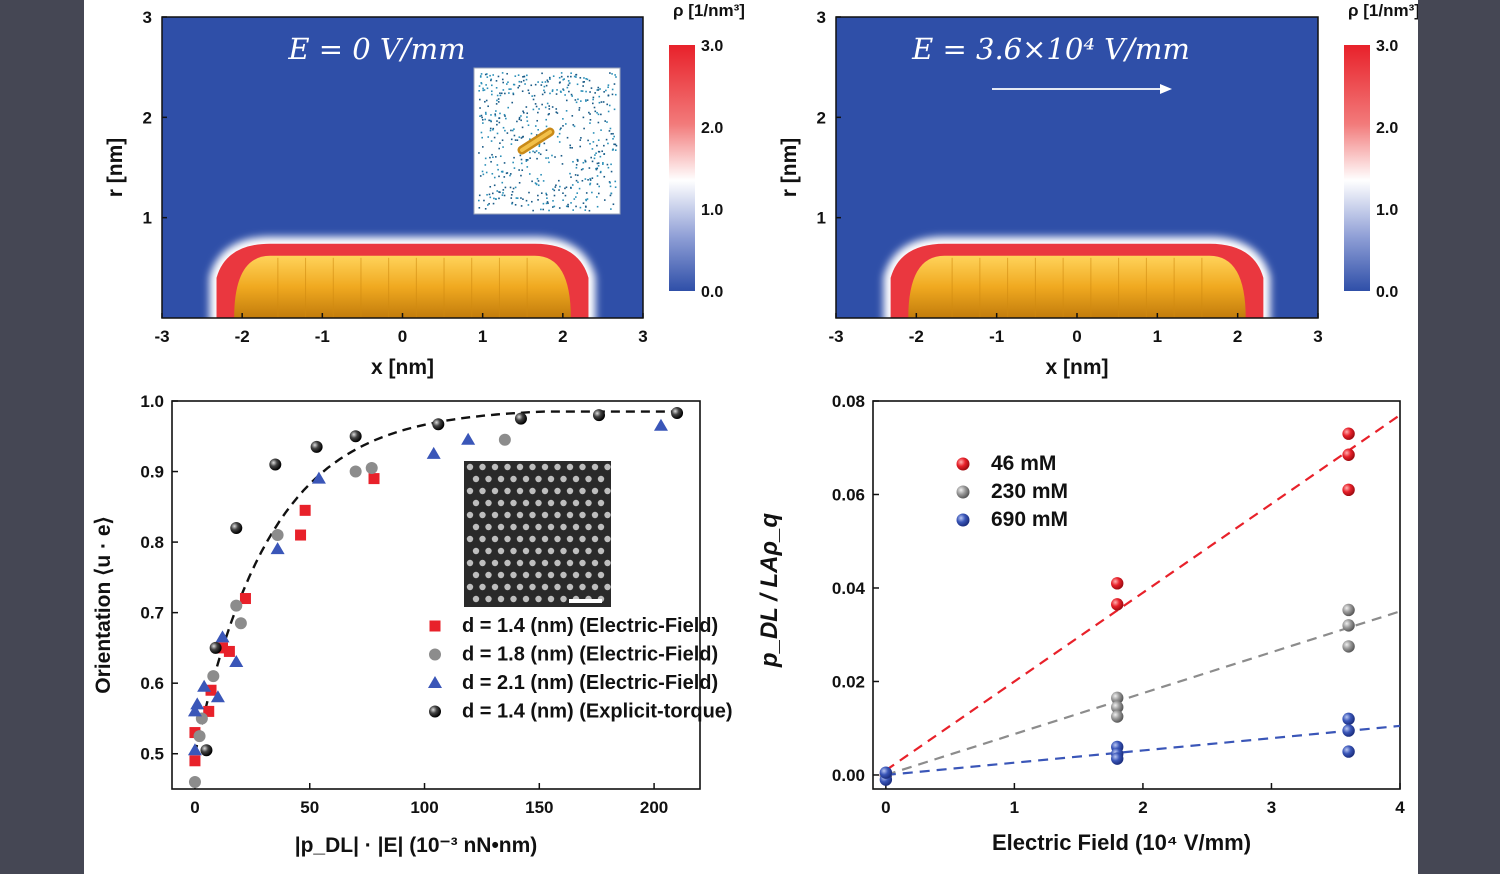 This screenshot has height=874, width=1500. I want to click on y-tick-label: 0.06, so click(848, 494).